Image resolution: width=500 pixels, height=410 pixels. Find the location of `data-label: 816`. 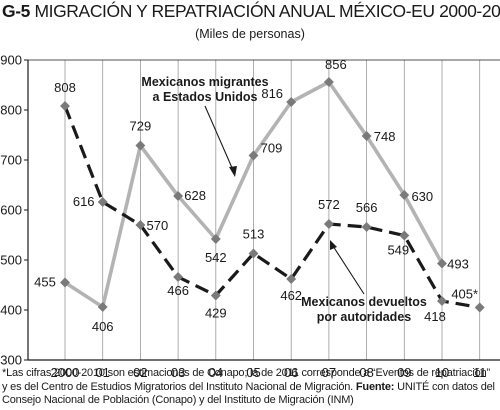

data-label: 816 is located at coordinates (272, 93).